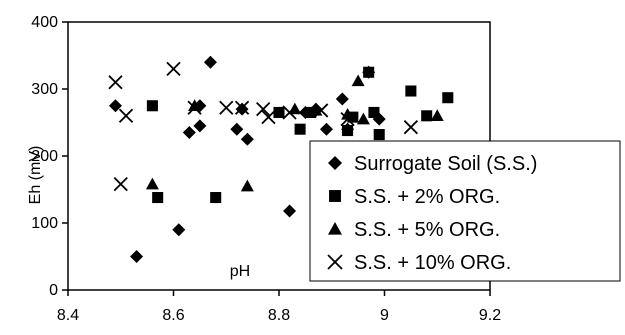 Image resolution: width=625 pixels, height=335 pixels. What do you see at coordinates (335, 262) in the screenshot?
I see `legend-marker-x` at bounding box center [335, 262].